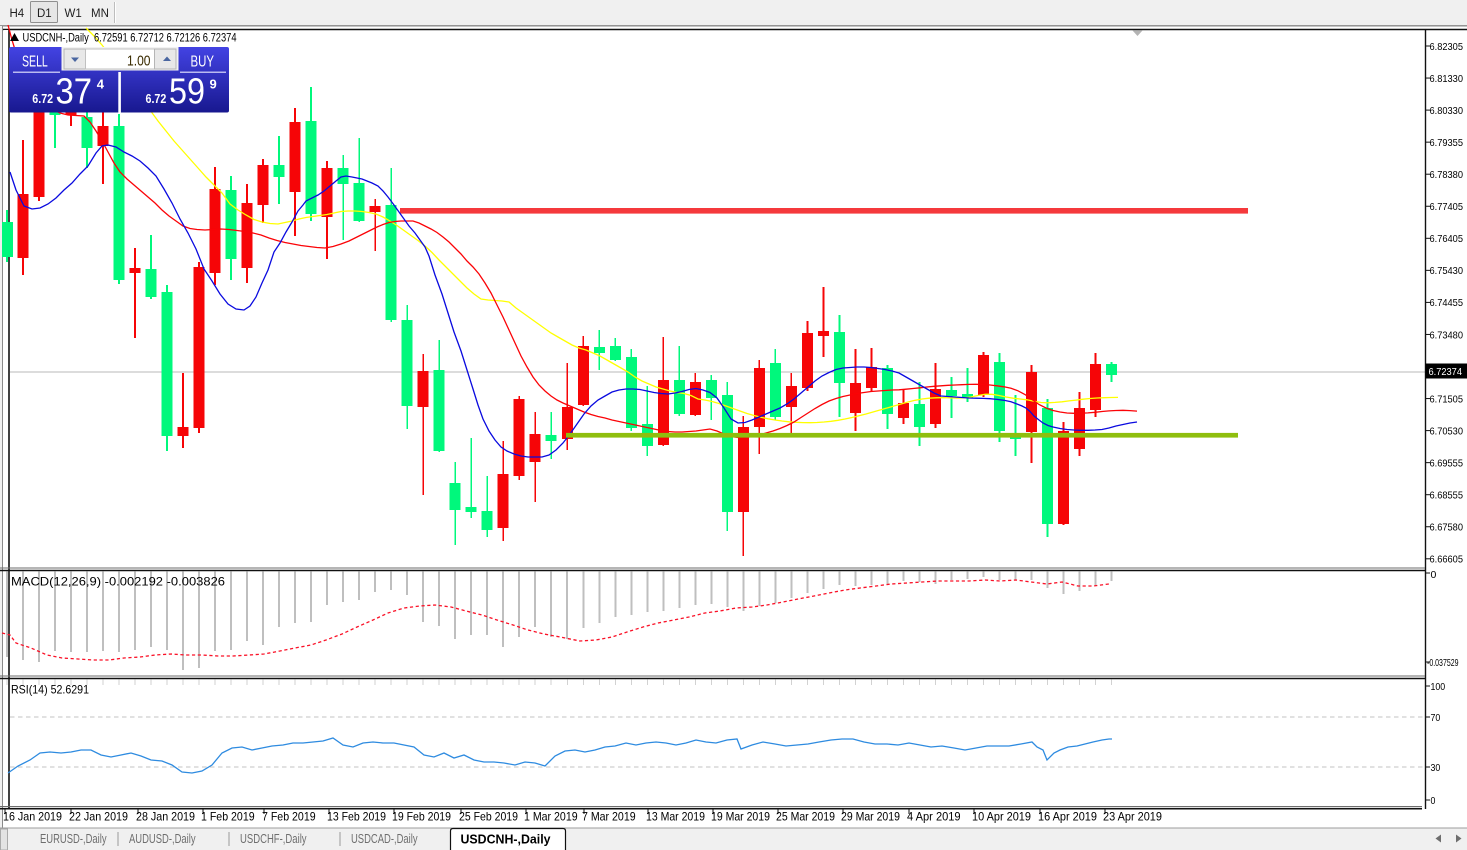  What do you see at coordinates (203, 61) in the screenshot?
I see `svg-text: BUY` at bounding box center [203, 61].